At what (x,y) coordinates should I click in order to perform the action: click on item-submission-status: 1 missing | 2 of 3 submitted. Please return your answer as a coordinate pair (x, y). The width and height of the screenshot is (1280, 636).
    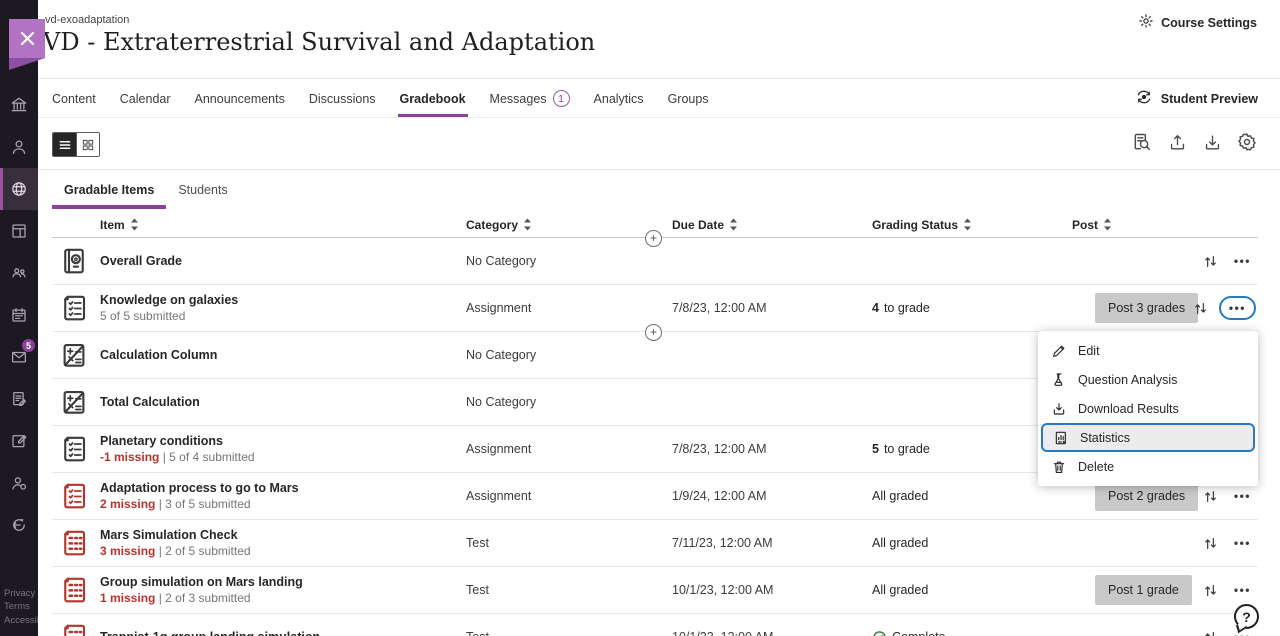
    Looking at the image, I should click on (175, 598).